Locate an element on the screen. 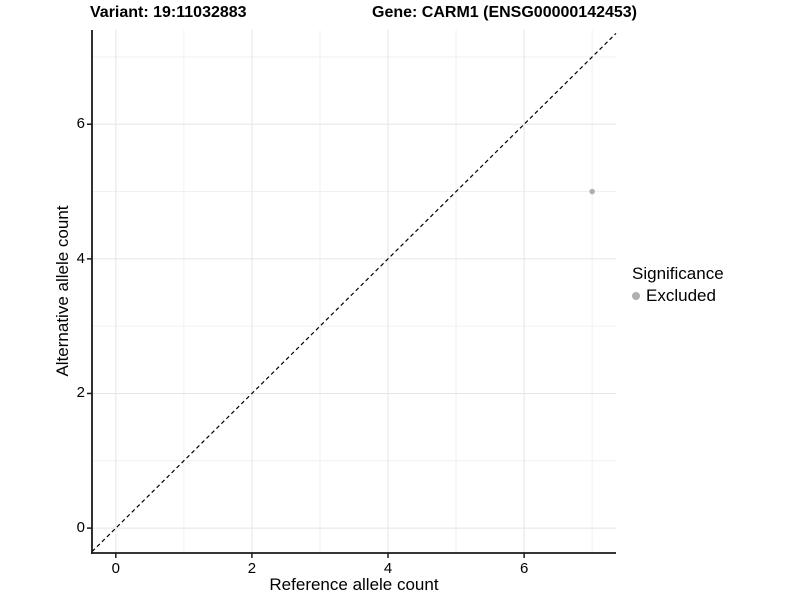  y-tick-label: 6 is located at coordinates (80, 124).